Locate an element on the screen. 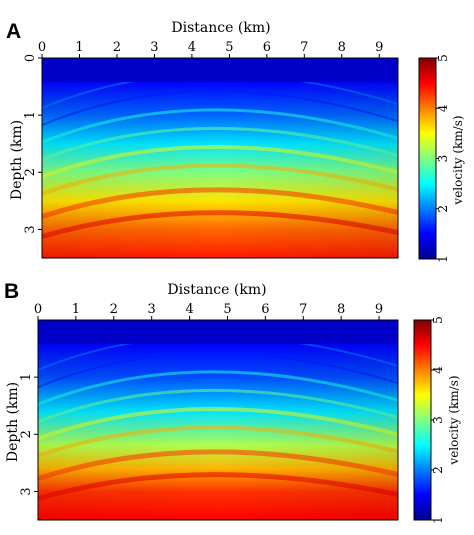  y-tick-label: 0 is located at coordinates (30, 58).